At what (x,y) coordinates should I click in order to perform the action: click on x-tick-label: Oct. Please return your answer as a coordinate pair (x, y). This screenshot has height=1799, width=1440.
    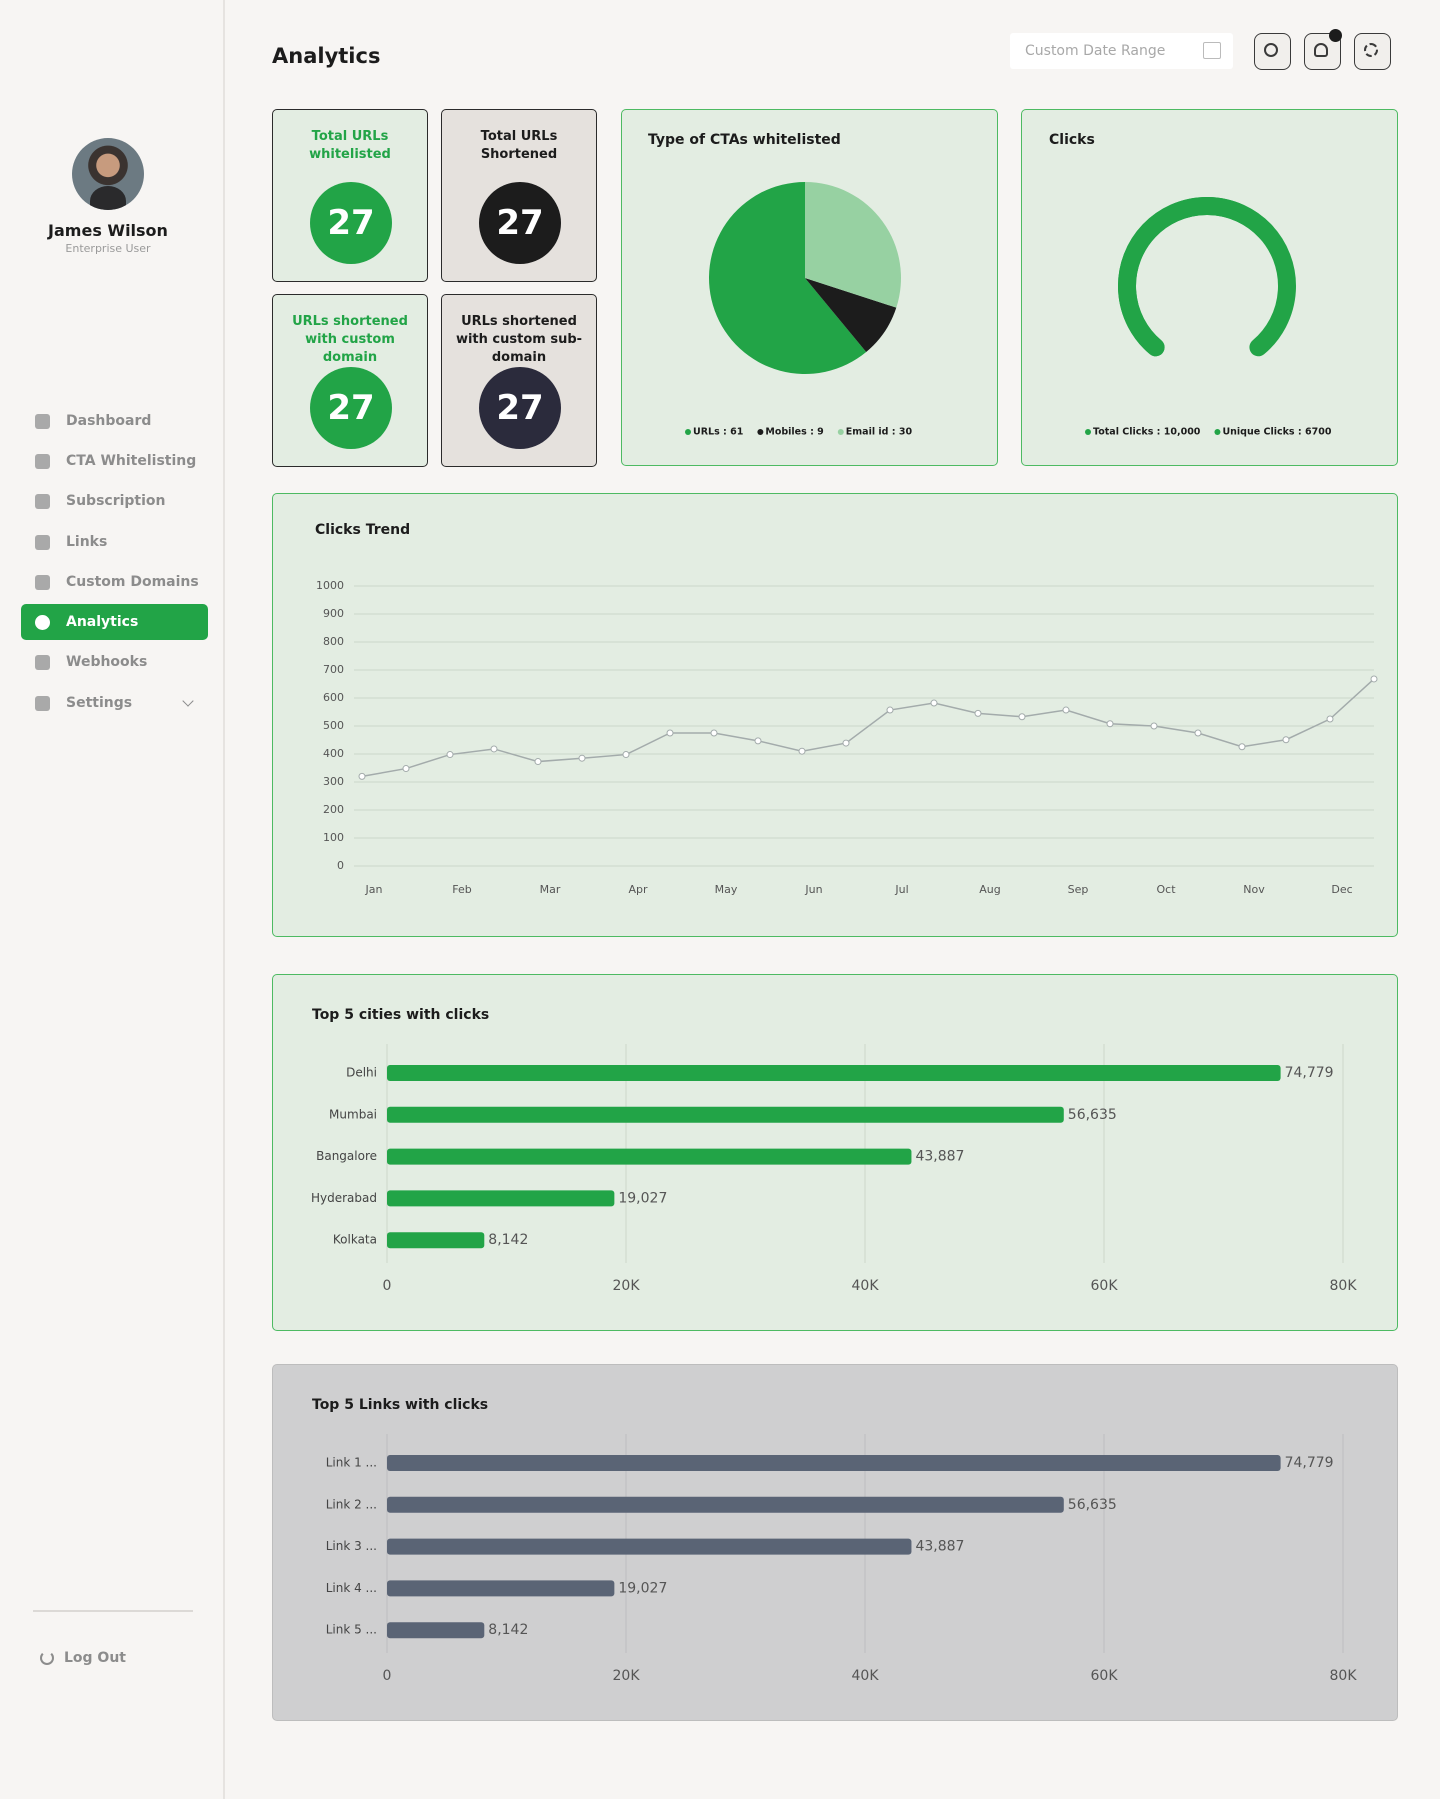
    Looking at the image, I should click on (1166, 889).